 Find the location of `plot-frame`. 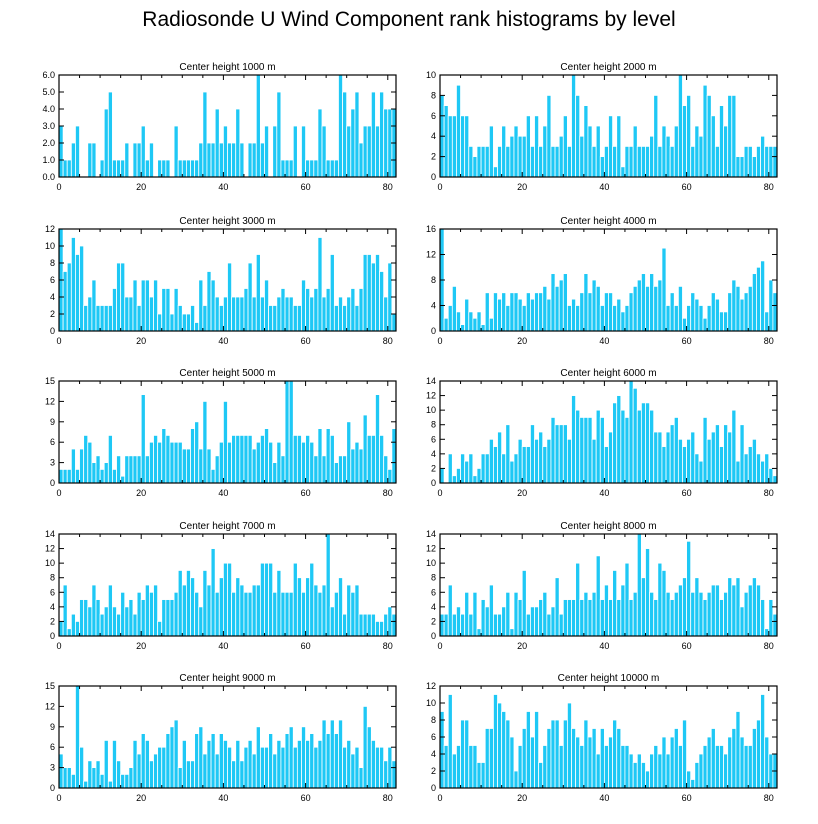

plot-frame is located at coordinates (608, 585).